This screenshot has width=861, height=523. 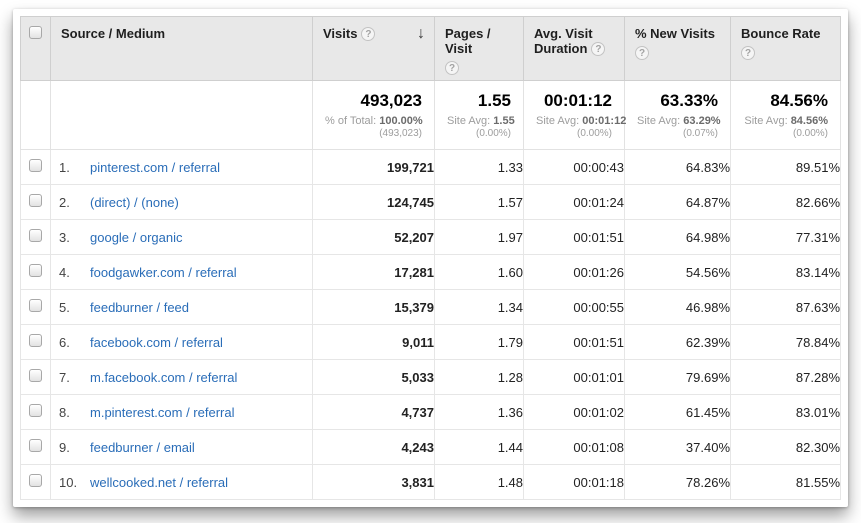 What do you see at coordinates (64, 342) in the screenshot?
I see `row-index: 6.` at bounding box center [64, 342].